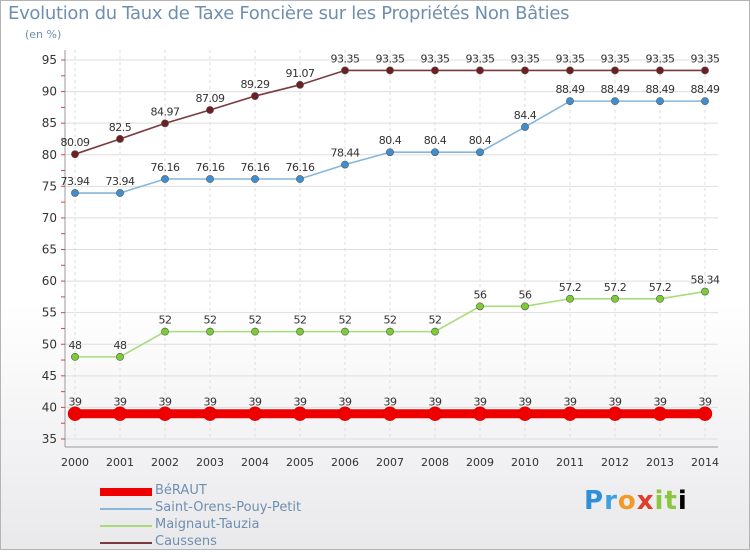 This screenshot has height=552, width=750. I want to click on y-tick-label: 80, so click(49, 155).